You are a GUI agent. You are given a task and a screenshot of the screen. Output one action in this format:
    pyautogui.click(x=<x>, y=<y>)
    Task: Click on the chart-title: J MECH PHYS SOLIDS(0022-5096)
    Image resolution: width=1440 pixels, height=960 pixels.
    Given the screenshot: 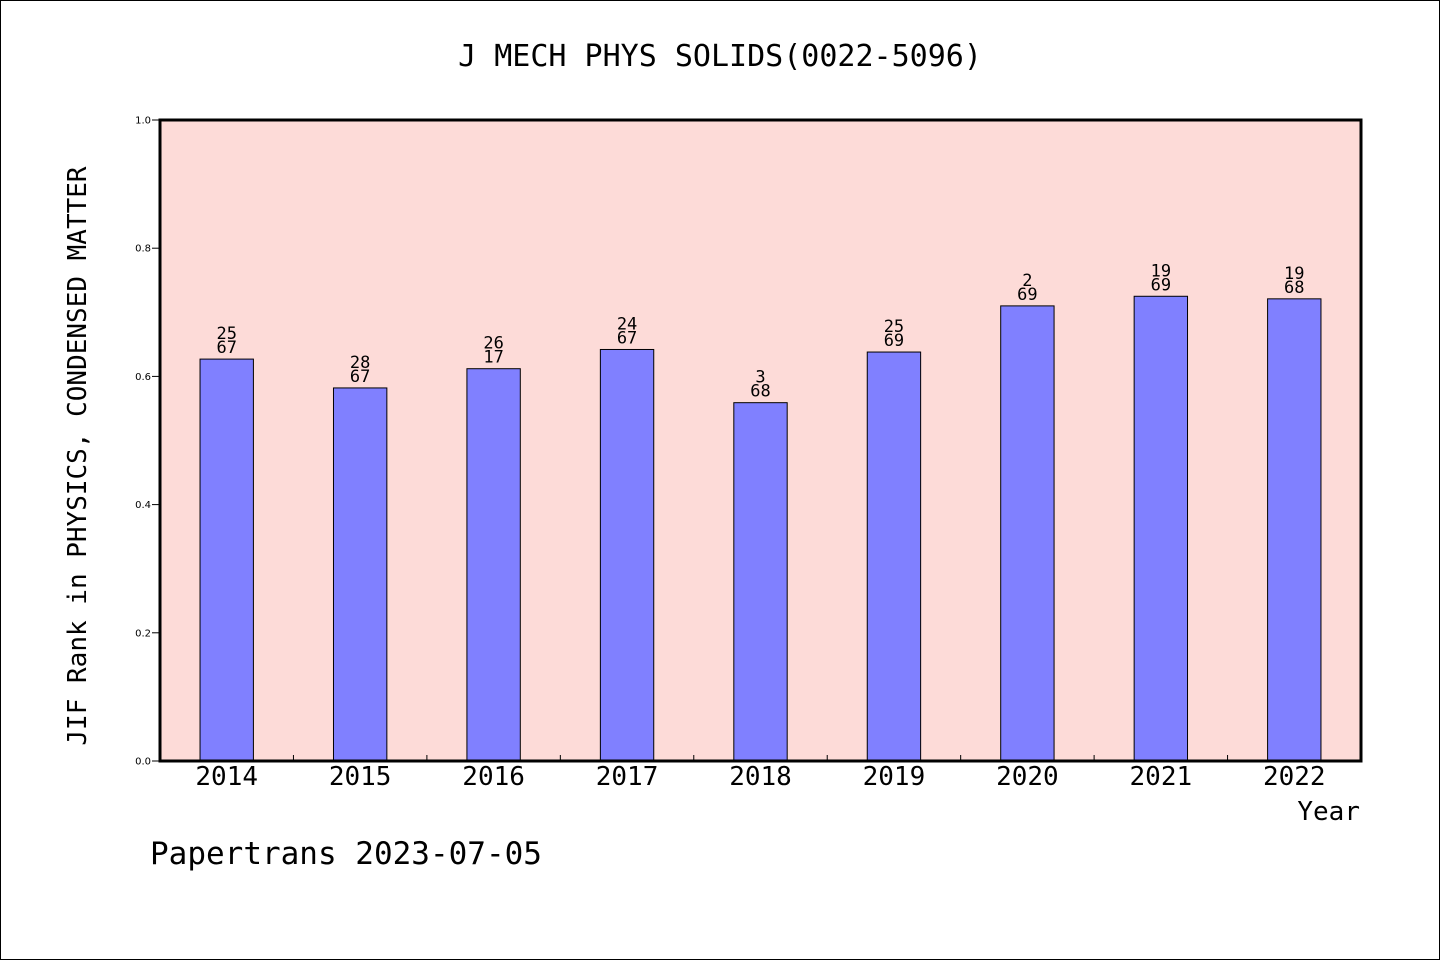 What is the action you would take?
    pyautogui.click(x=720, y=56)
    